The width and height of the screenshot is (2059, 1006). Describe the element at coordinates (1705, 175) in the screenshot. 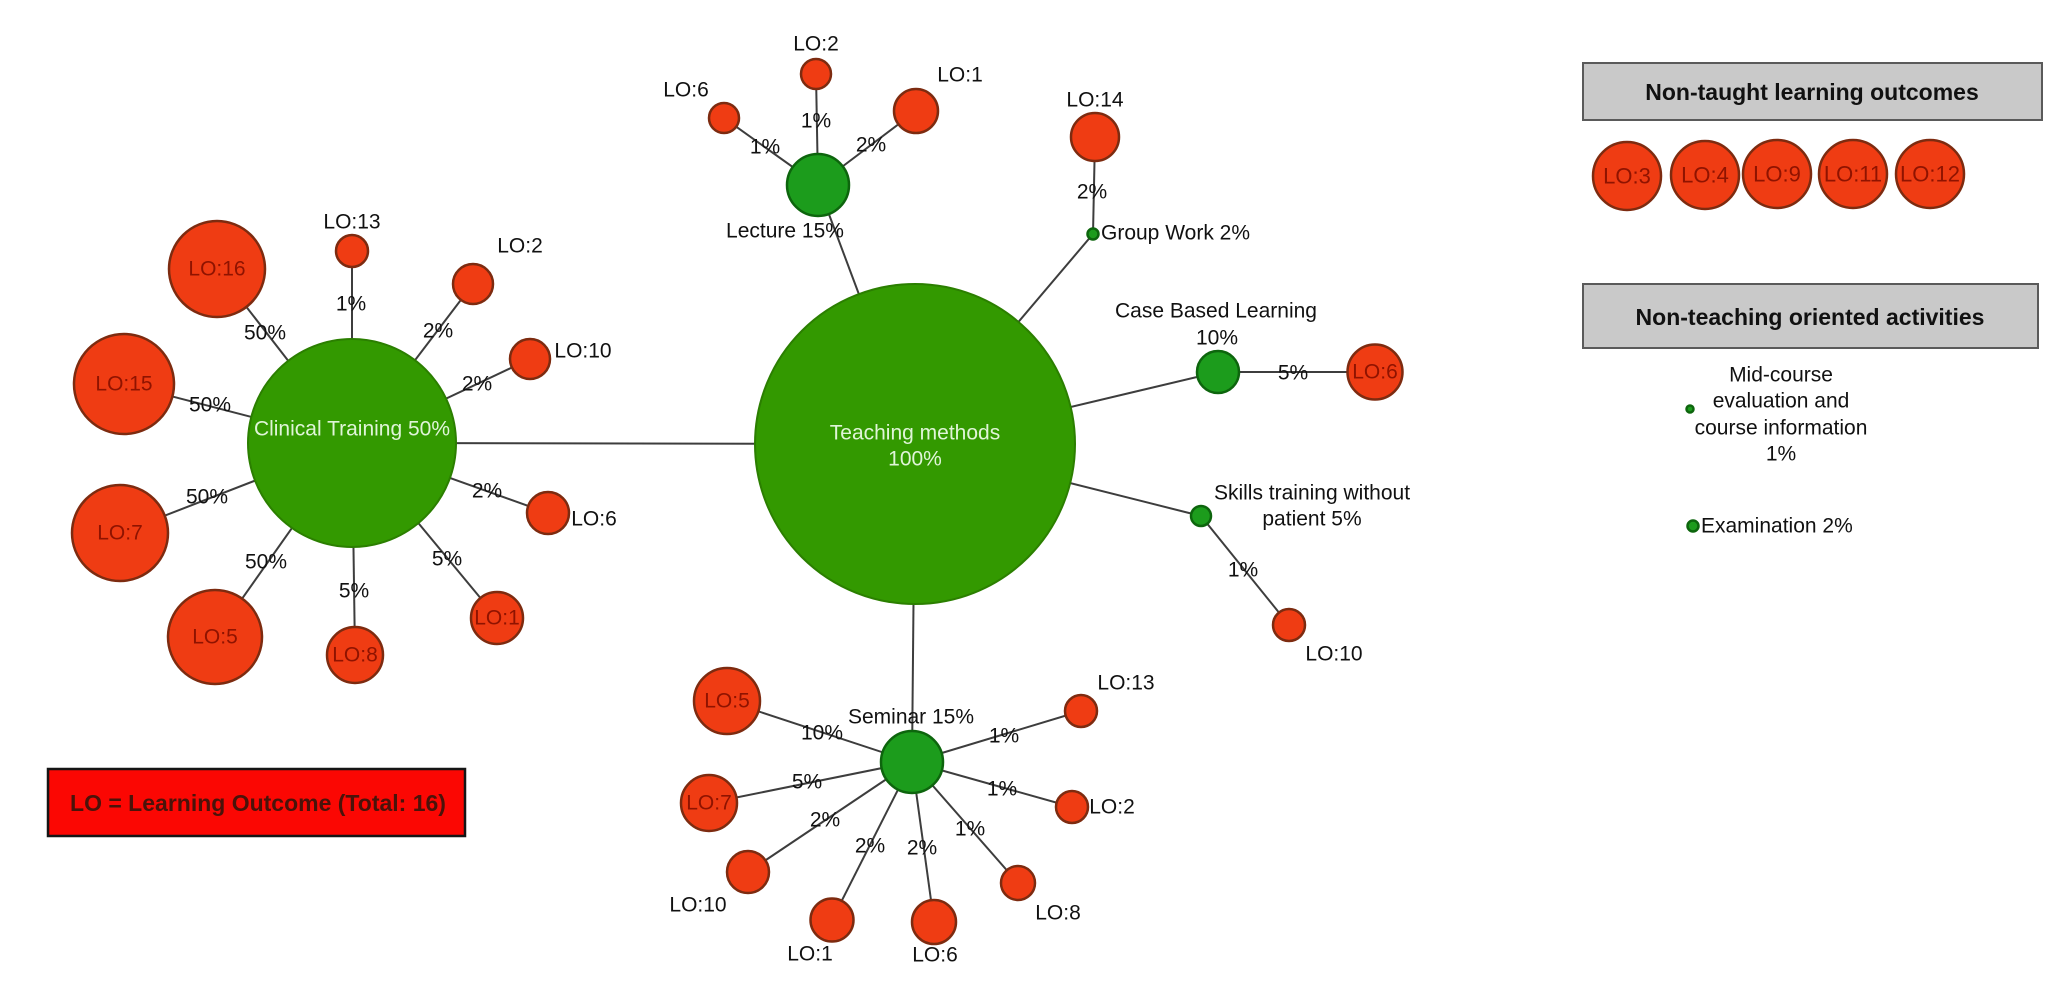

I see `svg-text: LO:4` at that location.